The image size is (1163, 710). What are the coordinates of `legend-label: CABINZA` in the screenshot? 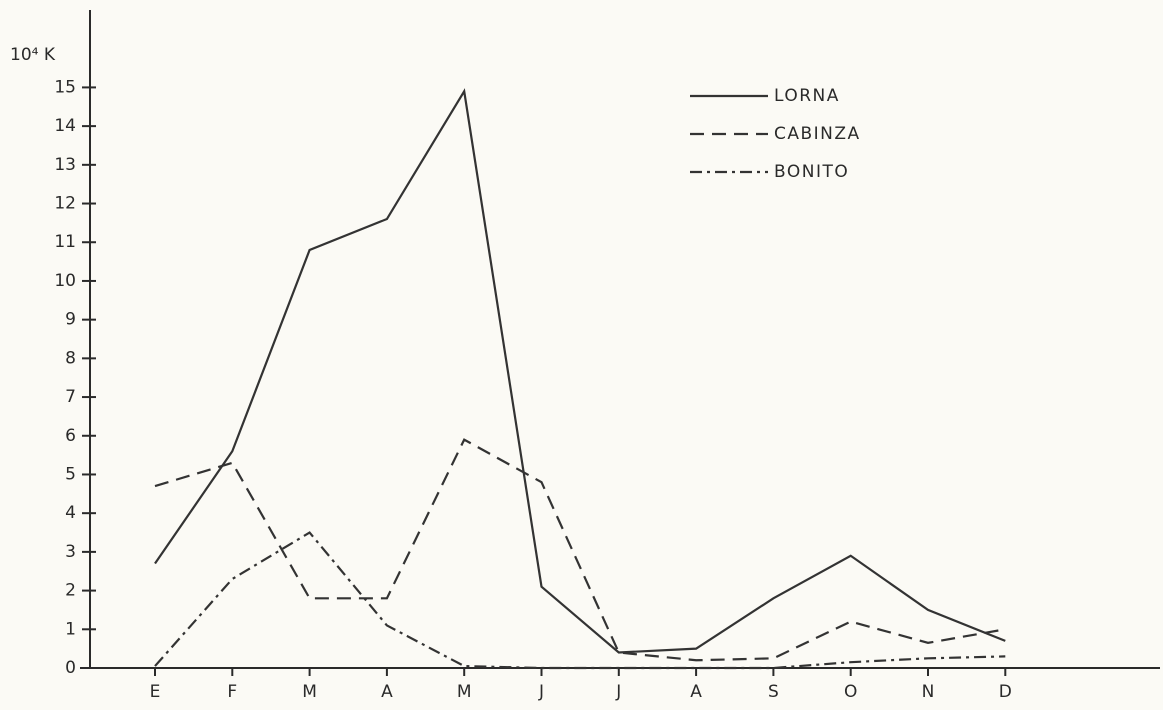 It's located at (817, 134).